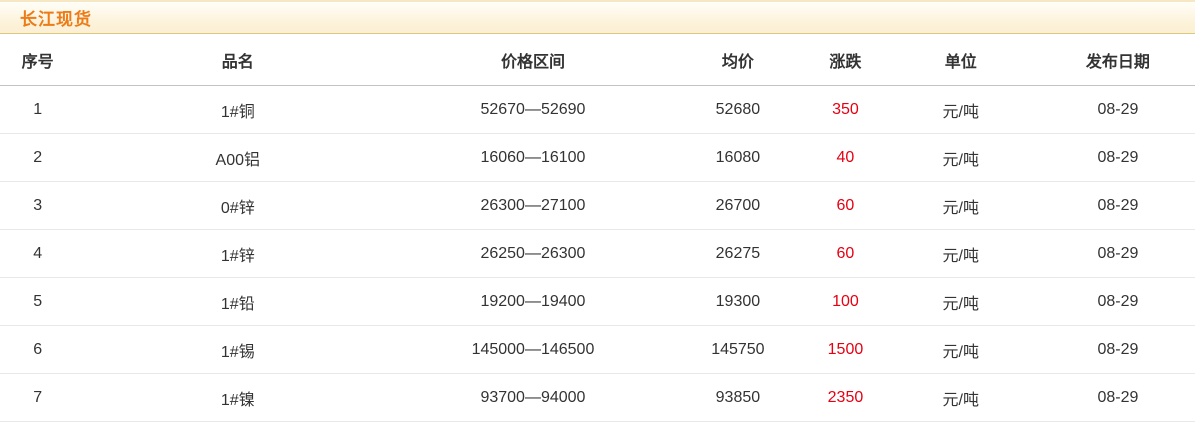 This screenshot has height=430, width=1195. What do you see at coordinates (845, 60) in the screenshot?
I see `column-header-change: 涨跌` at bounding box center [845, 60].